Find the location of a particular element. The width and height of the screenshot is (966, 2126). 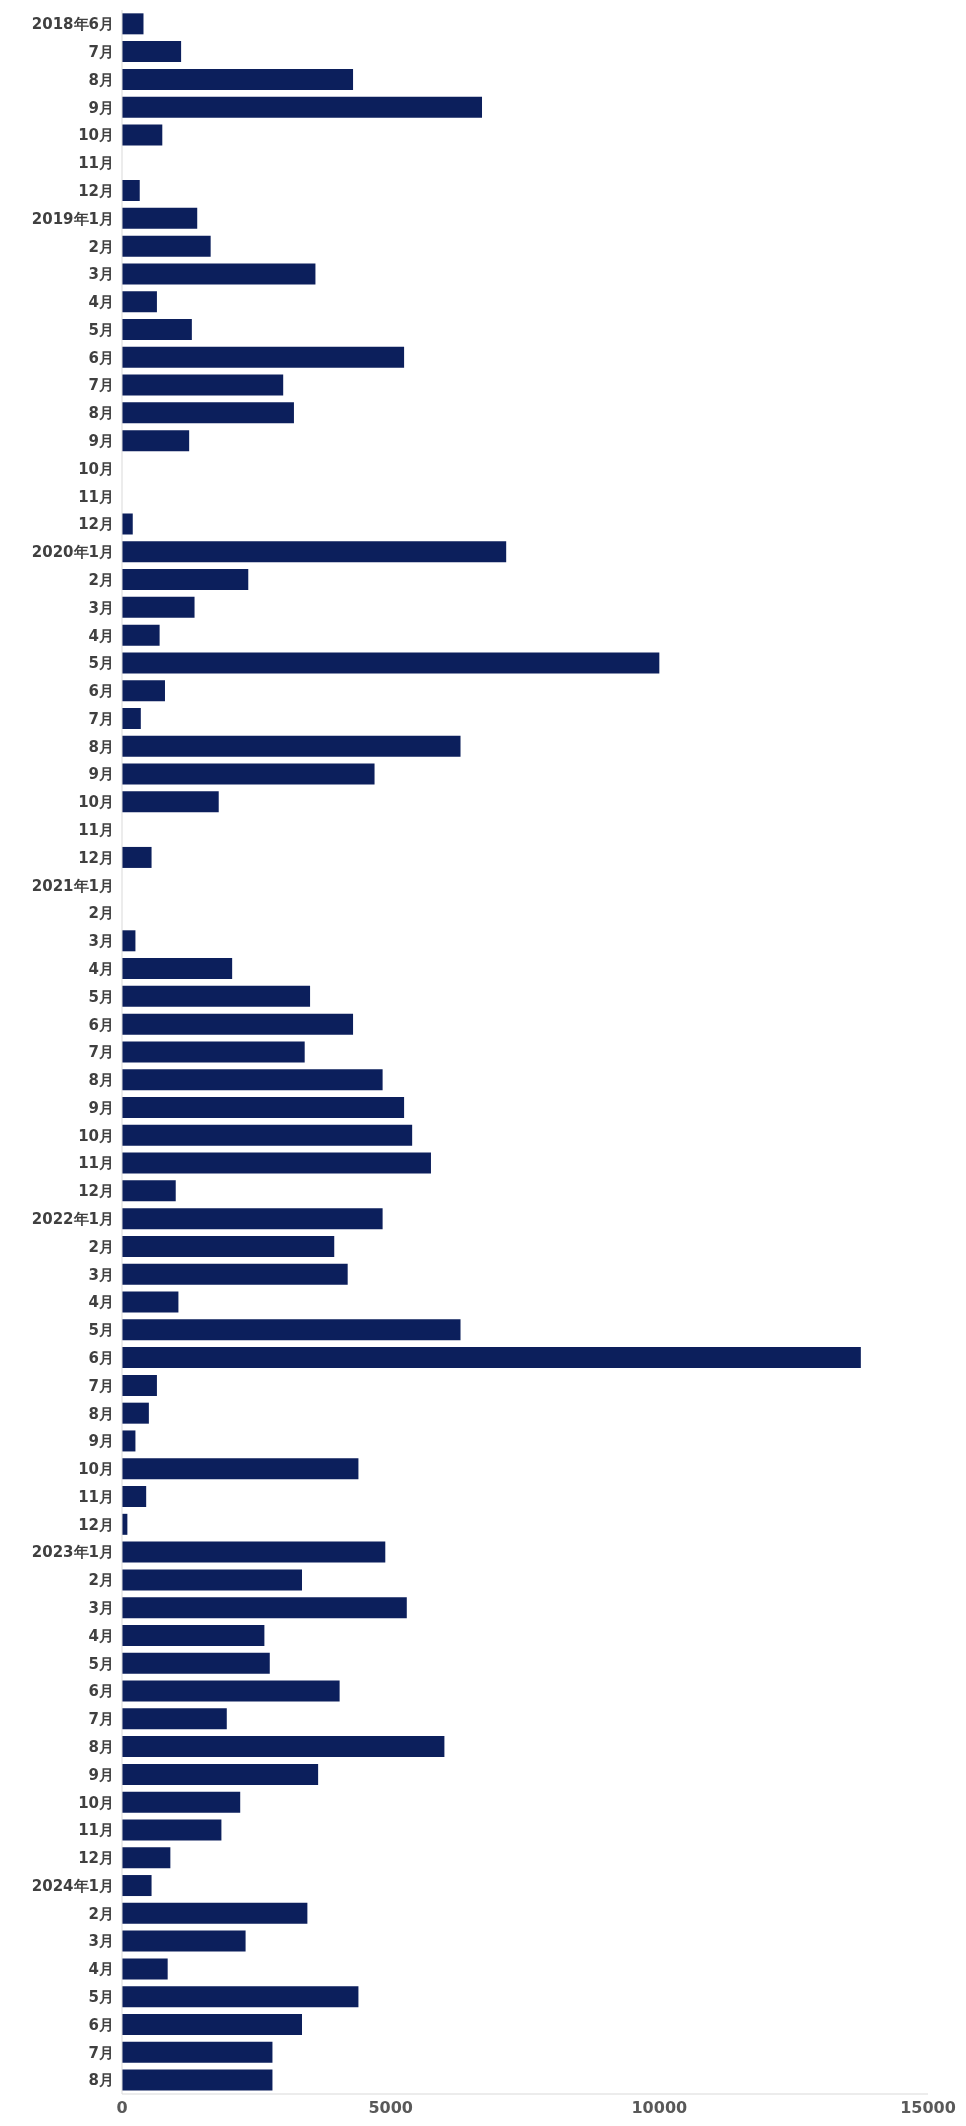

y-tick-label: 10月 is located at coordinates (96, 135).